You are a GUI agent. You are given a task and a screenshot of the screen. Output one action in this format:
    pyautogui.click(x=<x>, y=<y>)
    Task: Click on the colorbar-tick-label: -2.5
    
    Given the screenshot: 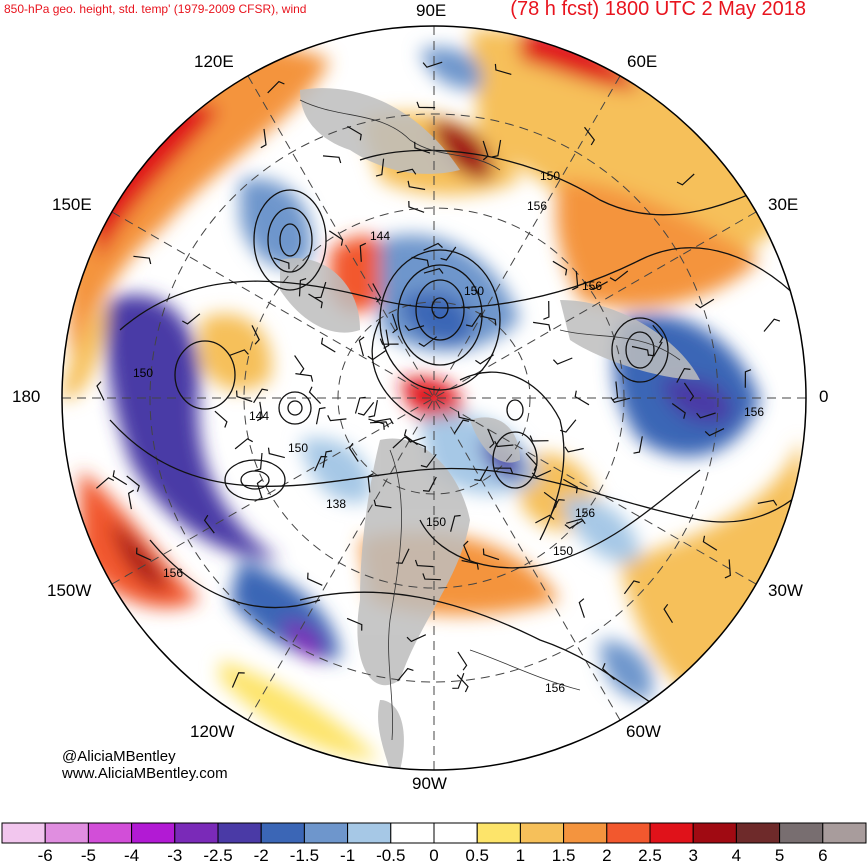 What is the action you would take?
    pyautogui.click(x=218, y=855)
    